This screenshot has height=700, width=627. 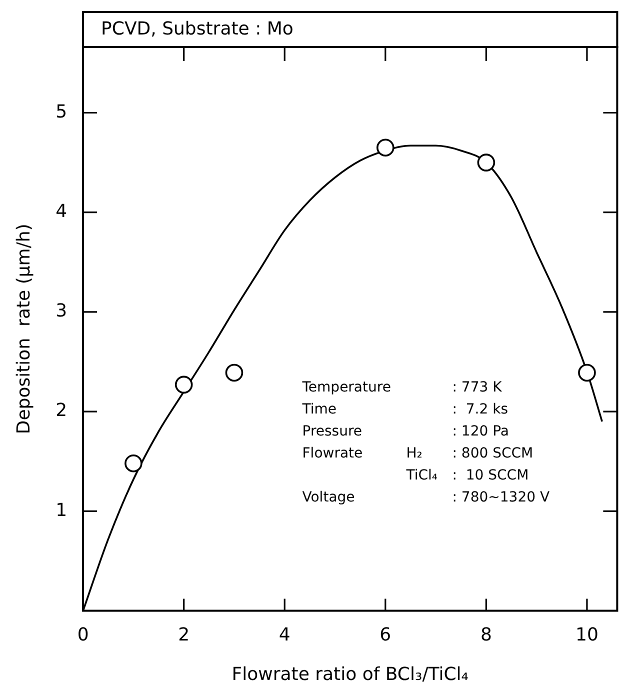 What do you see at coordinates (62, 311) in the screenshot?
I see `y-tick-label: 3` at bounding box center [62, 311].